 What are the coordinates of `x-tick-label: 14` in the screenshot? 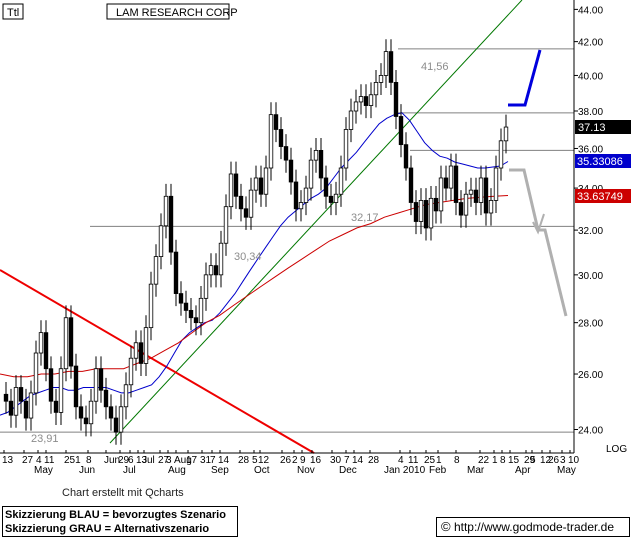 It's located at (224, 460).